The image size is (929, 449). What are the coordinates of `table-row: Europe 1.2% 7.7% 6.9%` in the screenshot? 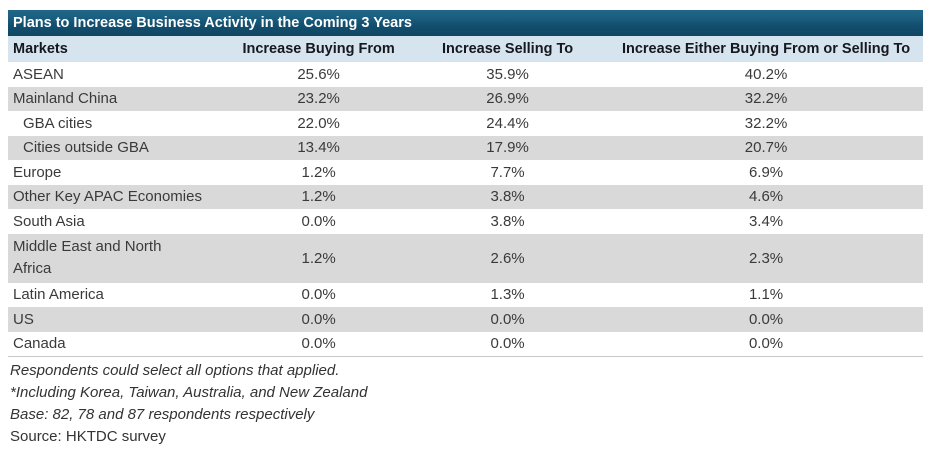 It's located at (465, 172).